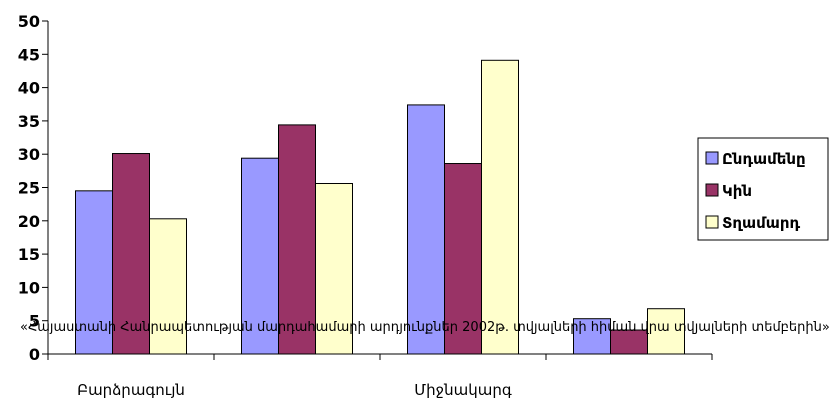  I want to click on legend: Ընդամենը Կին Տղամարդ, so click(763, 189).